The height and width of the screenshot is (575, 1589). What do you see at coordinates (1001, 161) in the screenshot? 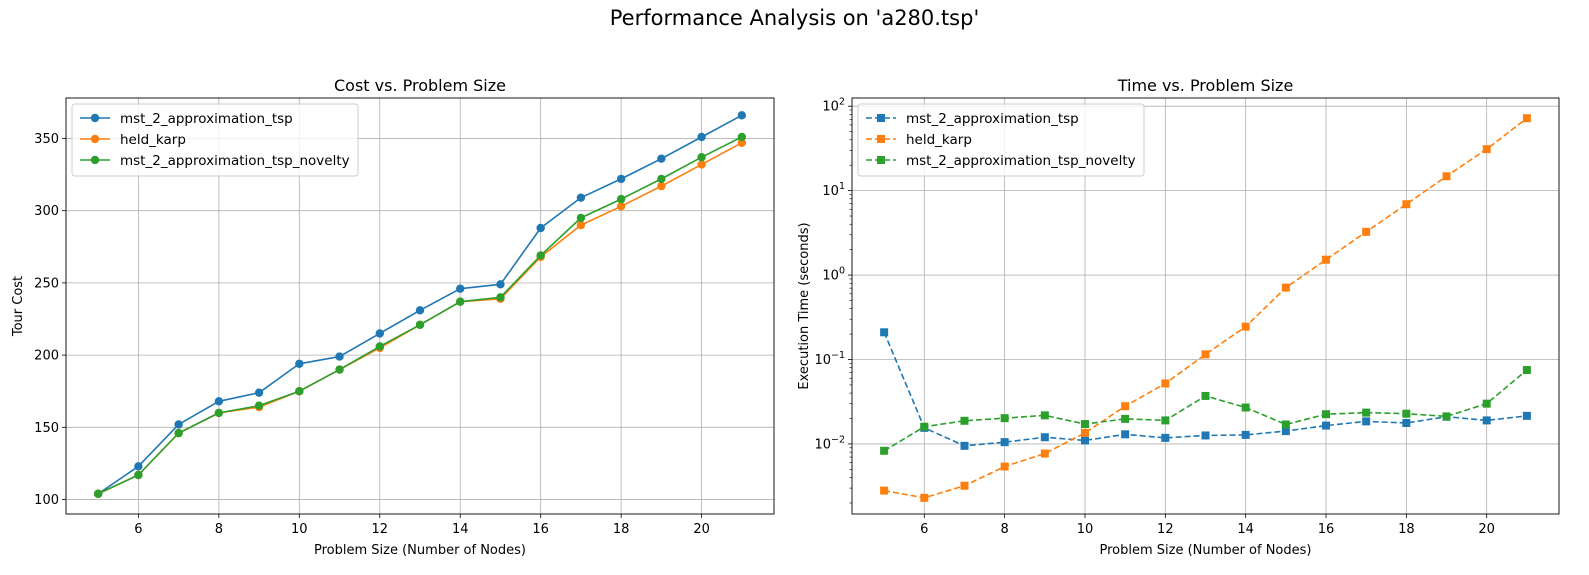
I see `legend-item: mst_2_approximation_tsp_novelty` at bounding box center [1001, 161].